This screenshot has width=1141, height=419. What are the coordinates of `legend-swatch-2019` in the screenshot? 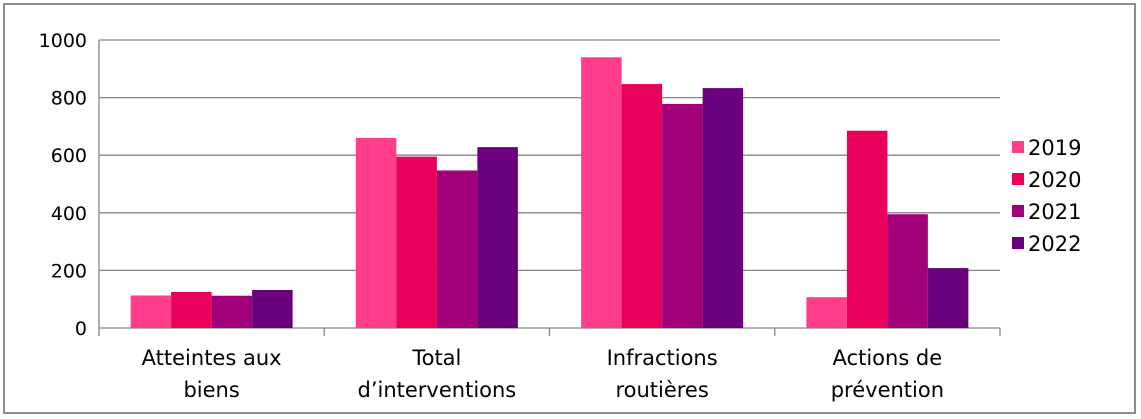 It's located at (1018, 147).